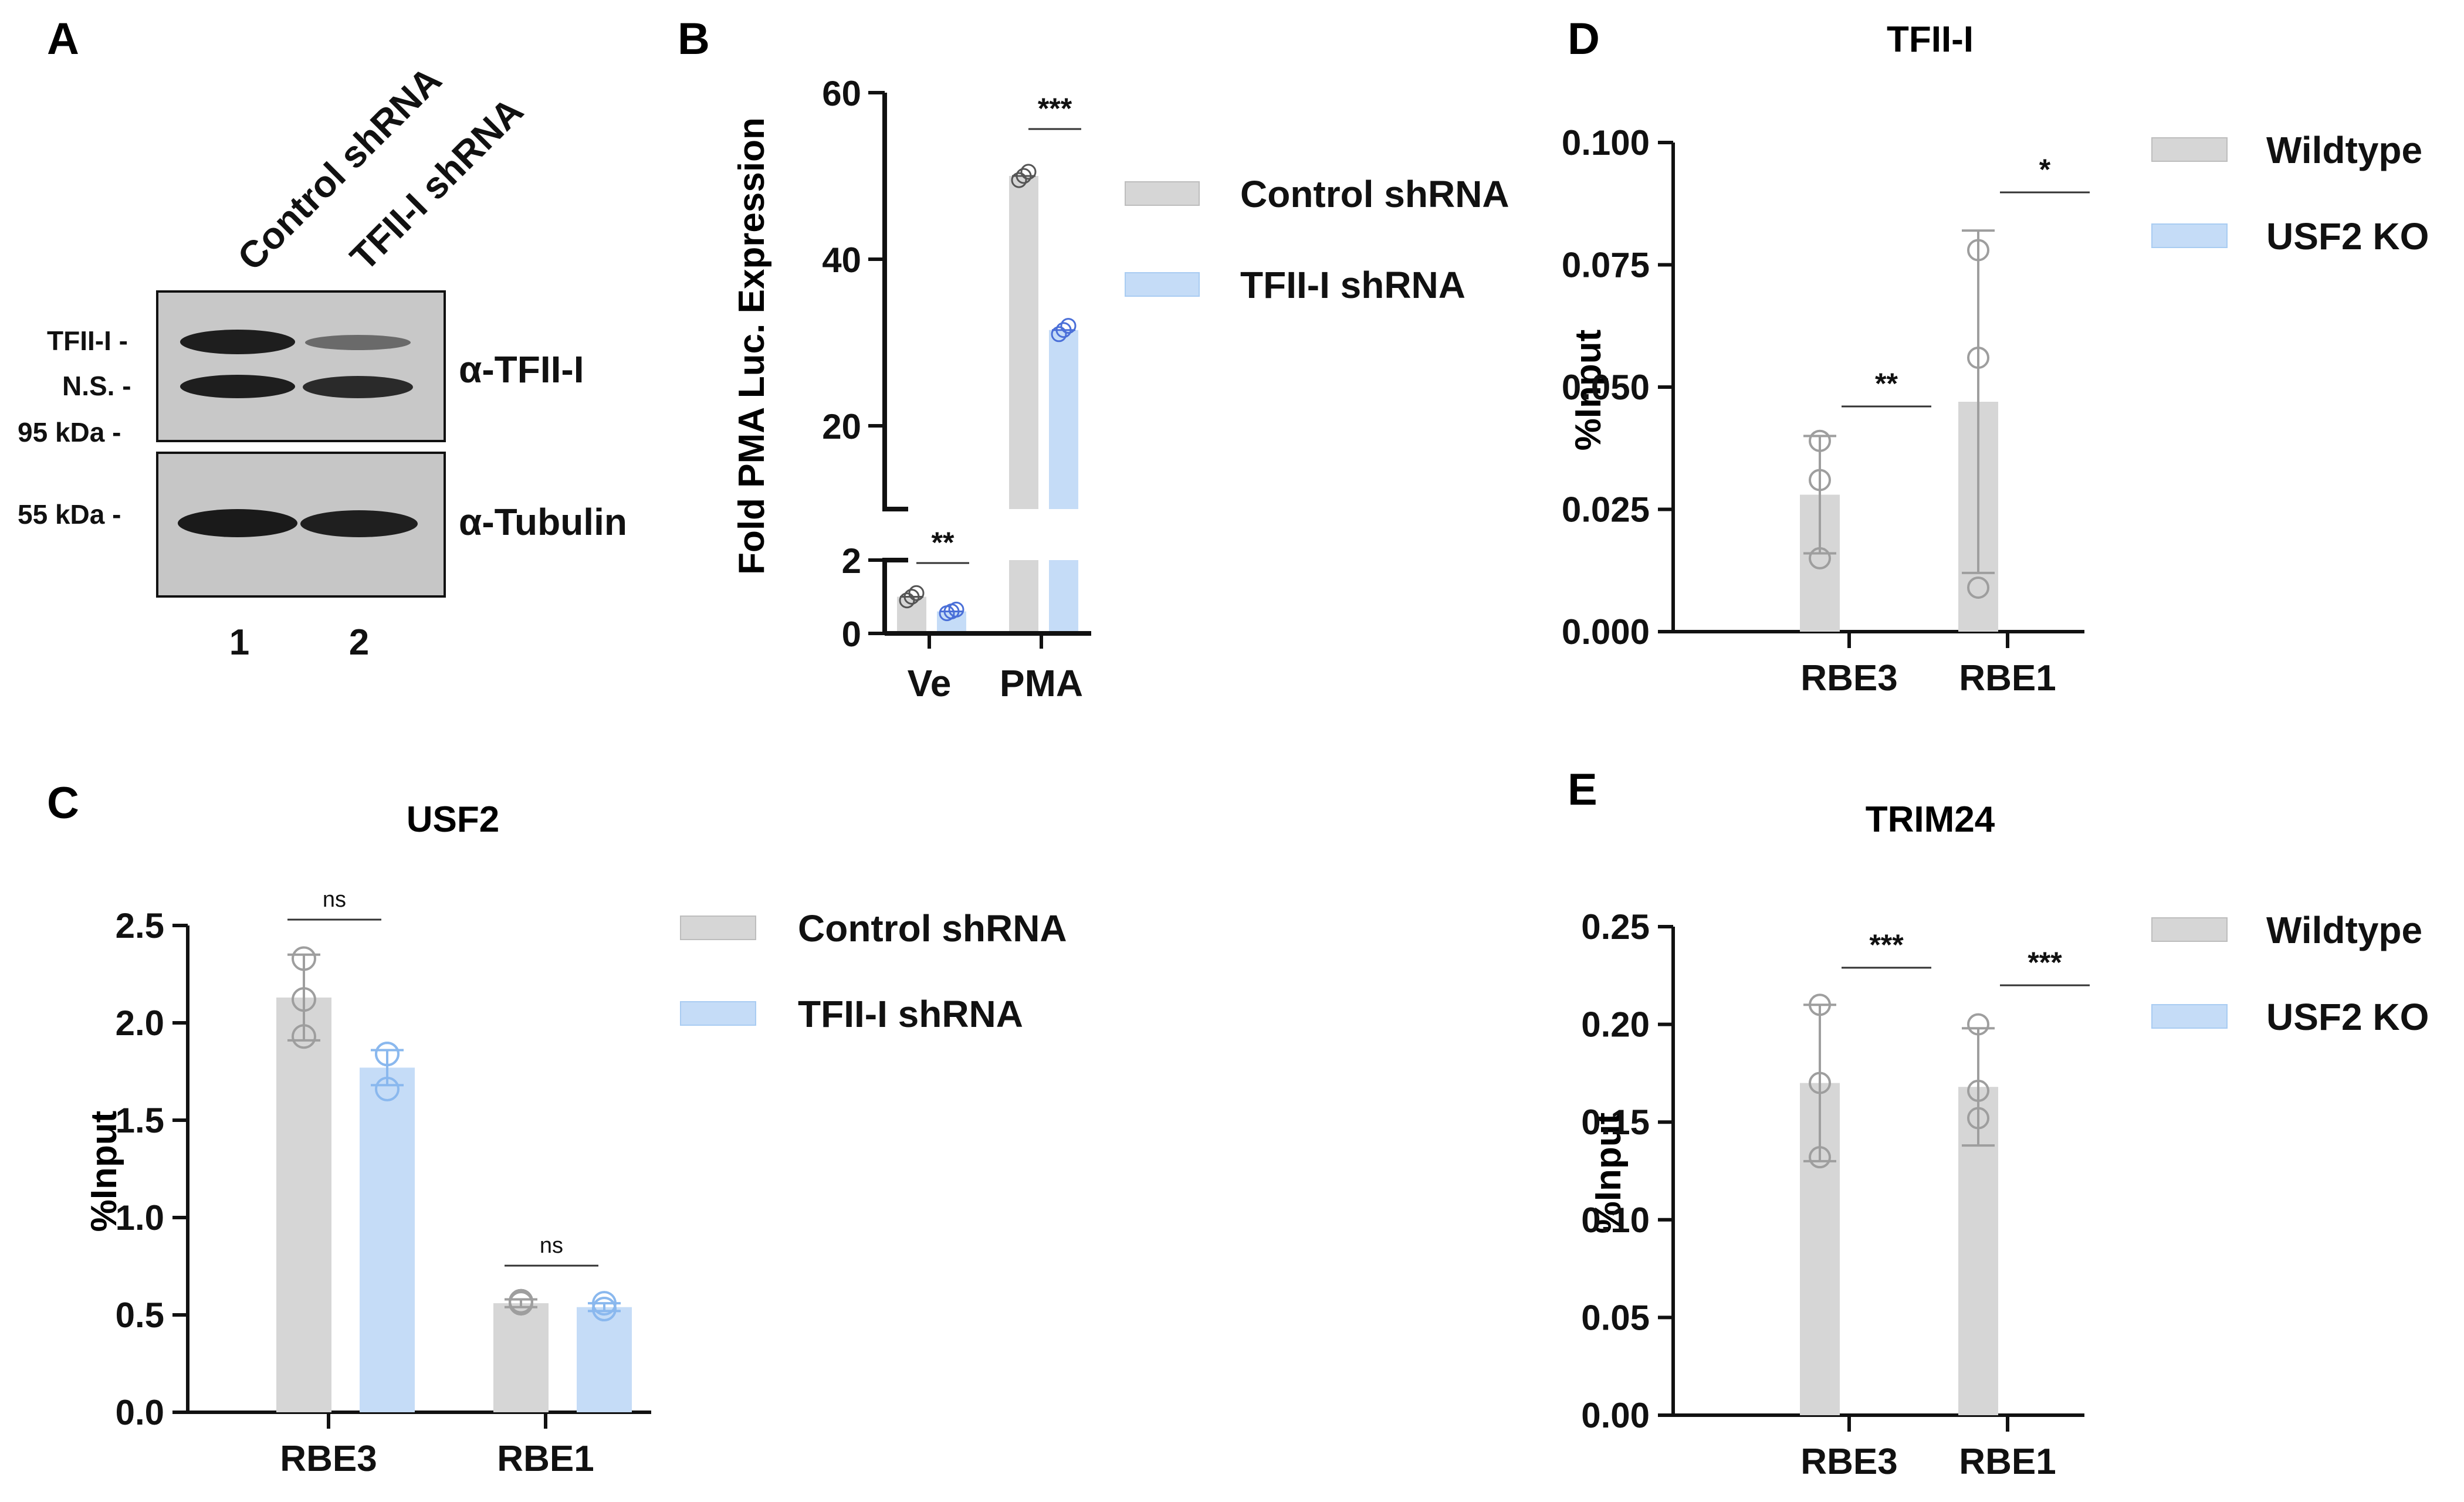 Image resolution: width=2464 pixels, height=1502 pixels. Describe the element at coordinates (2344, 930) in the screenshot. I see `e-legend-label: Wildtype` at that location.